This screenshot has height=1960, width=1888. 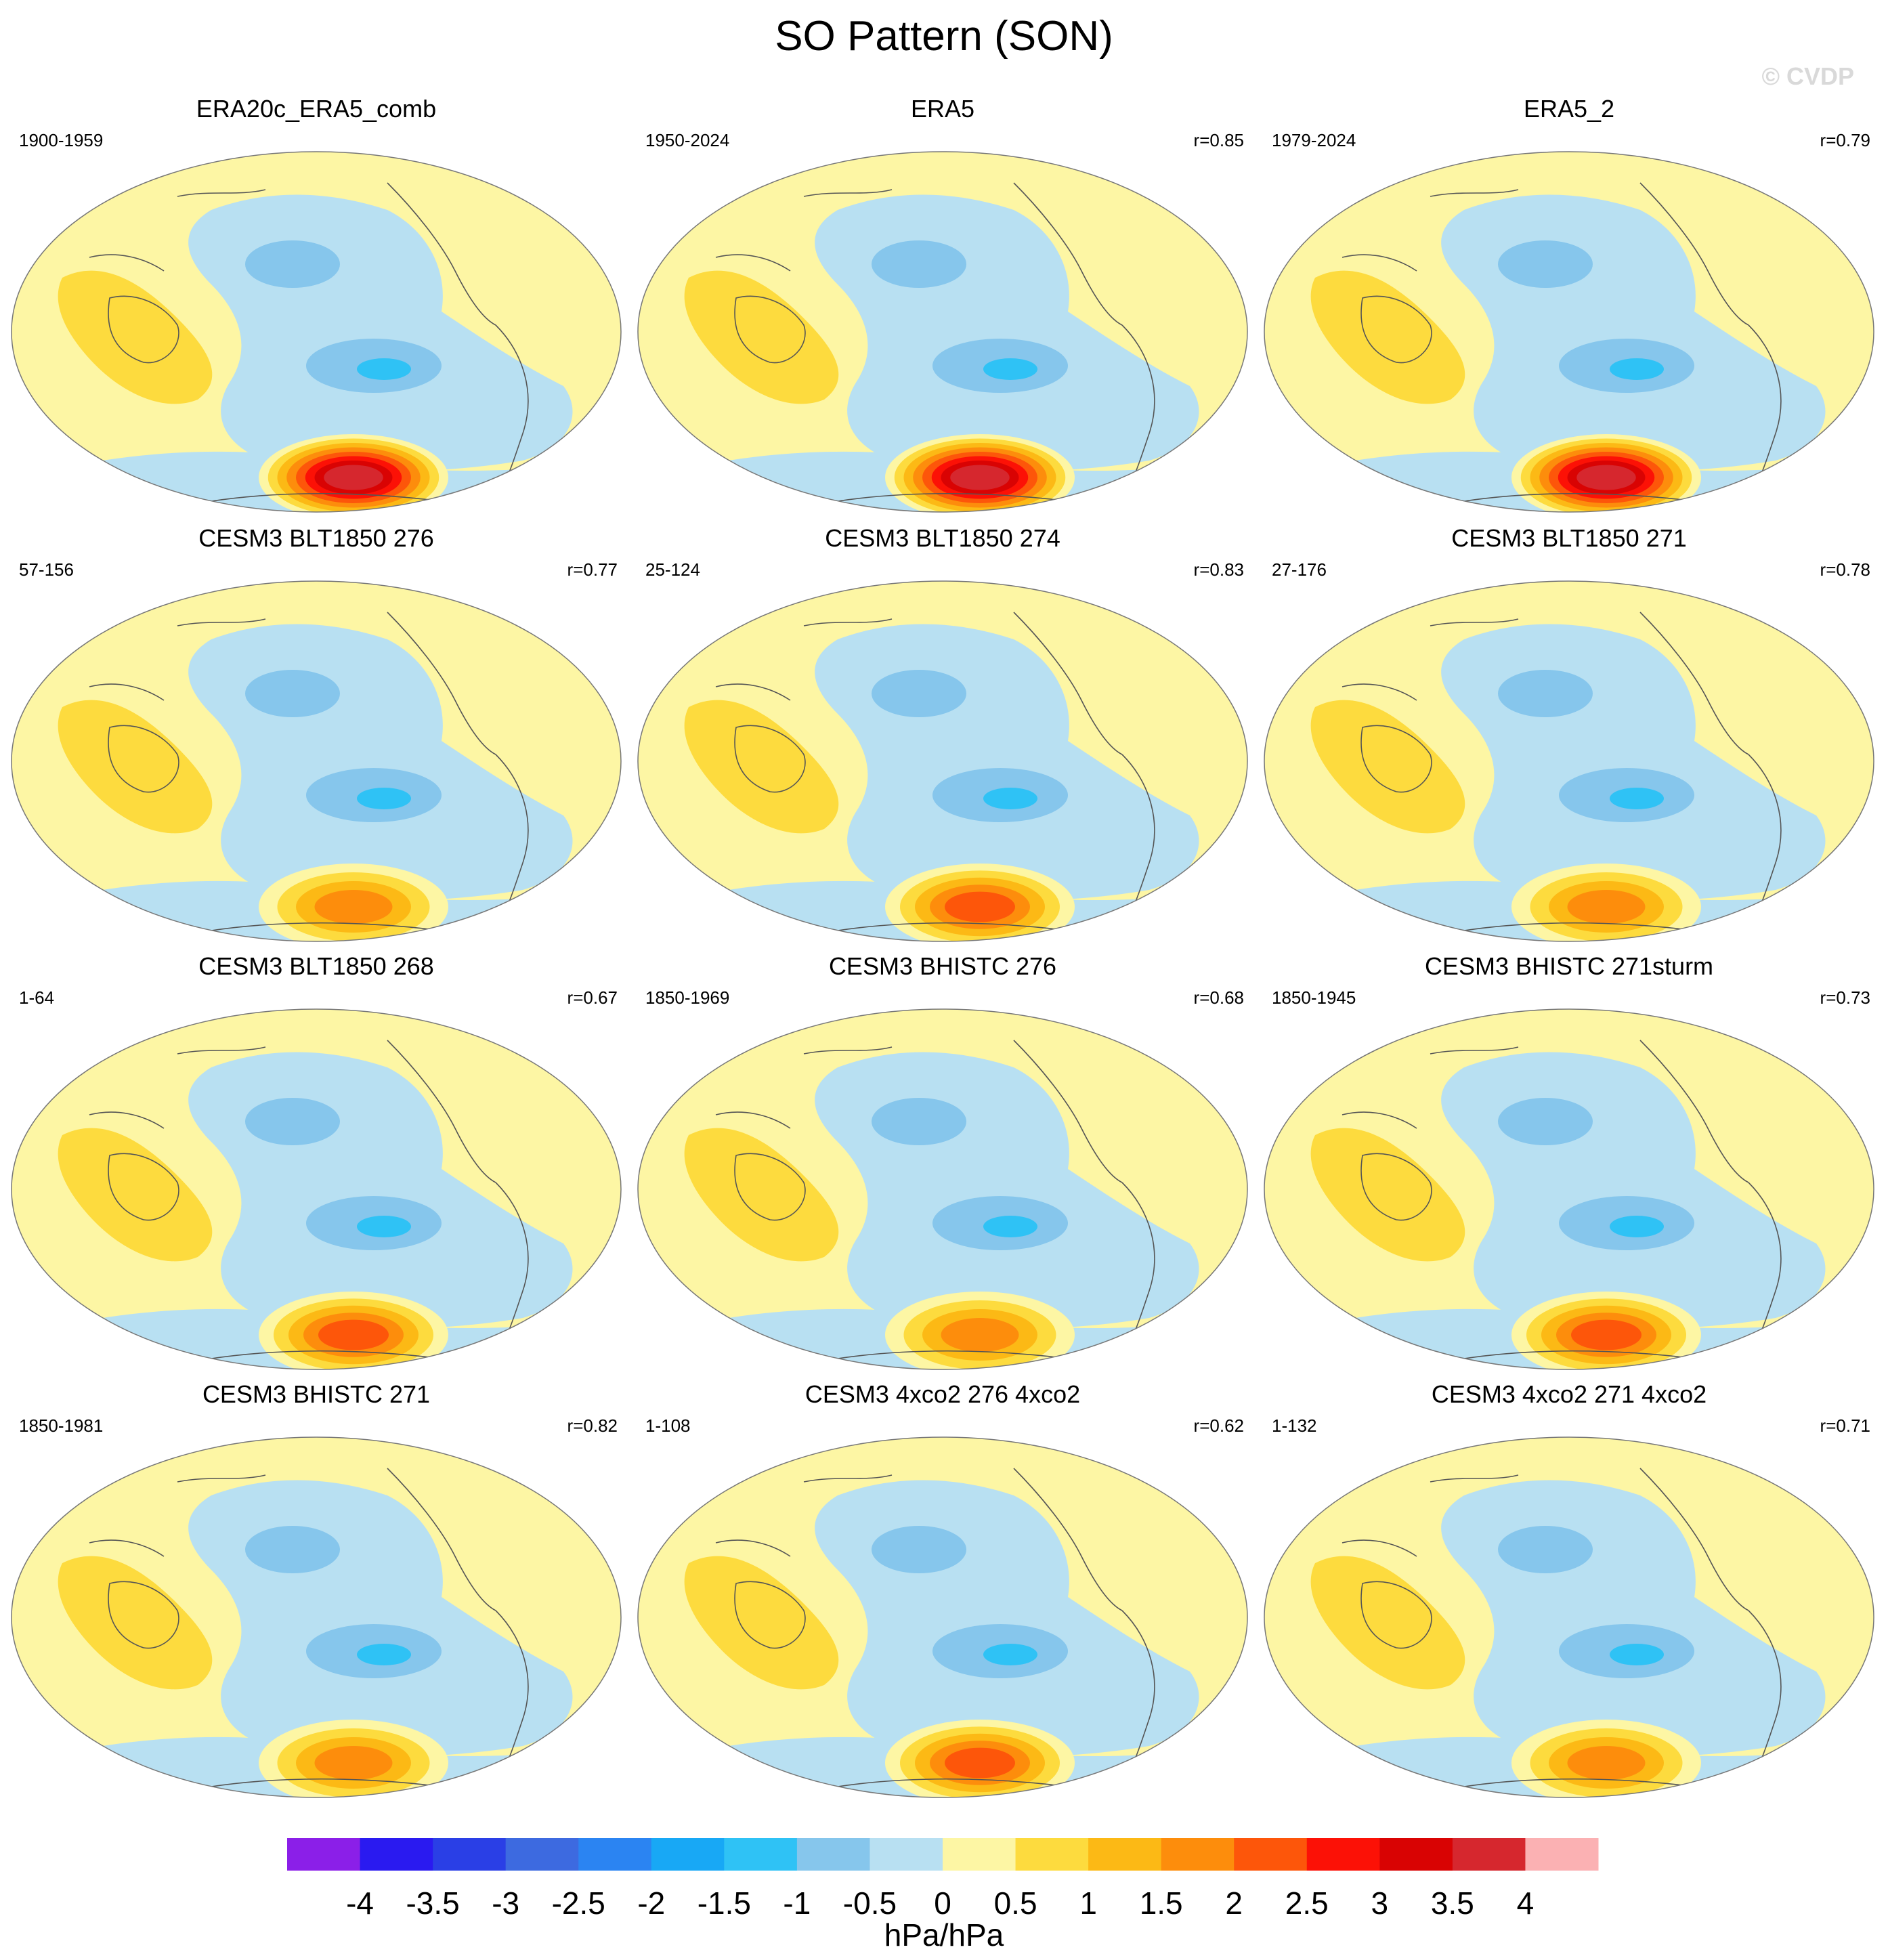 I want to click on map-panel: ERA20c_ERA5_comb 1900-1959, so click(x=316, y=305).